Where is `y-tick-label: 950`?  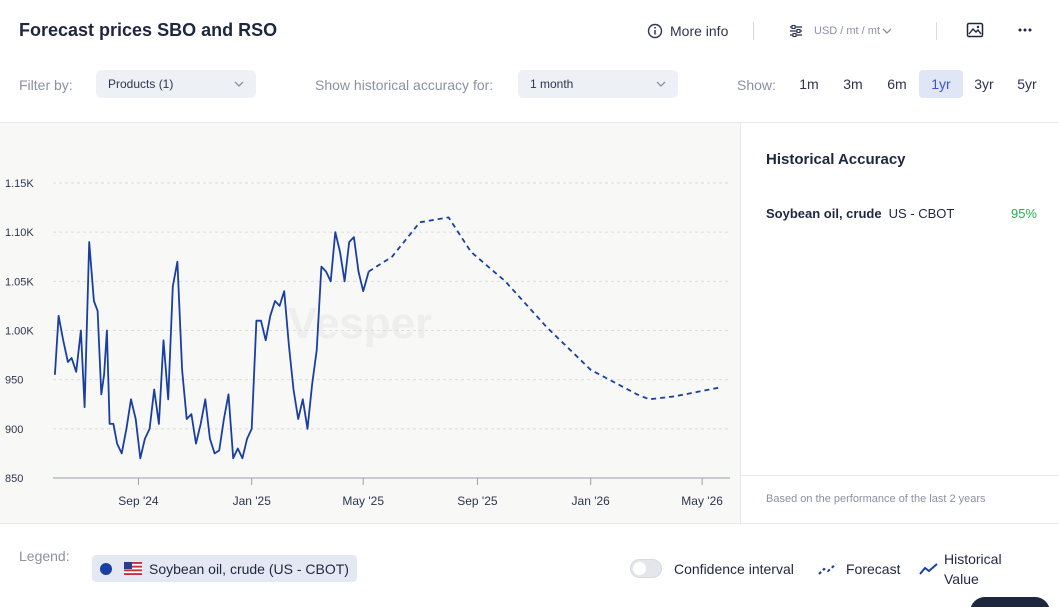 y-tick-label: 950 is located at coordinates (14, 381).